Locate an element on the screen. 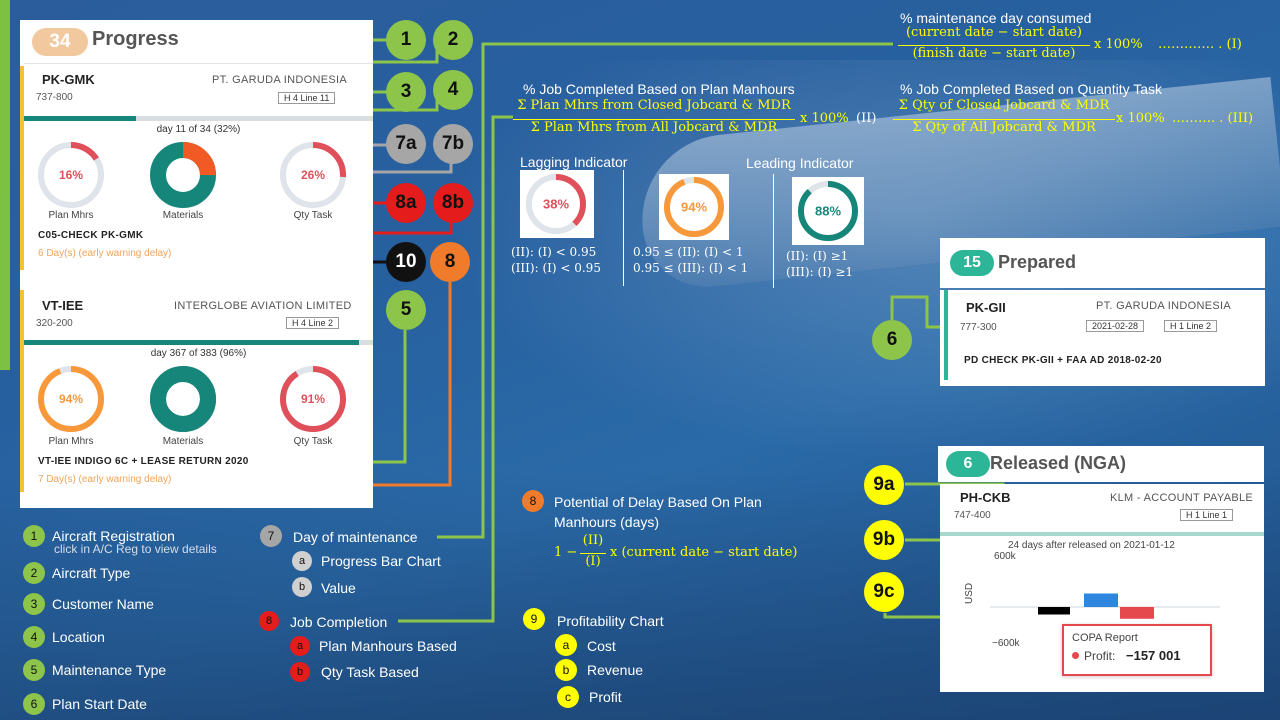  legend-profit: Profit is located at coordinates (605, 697).